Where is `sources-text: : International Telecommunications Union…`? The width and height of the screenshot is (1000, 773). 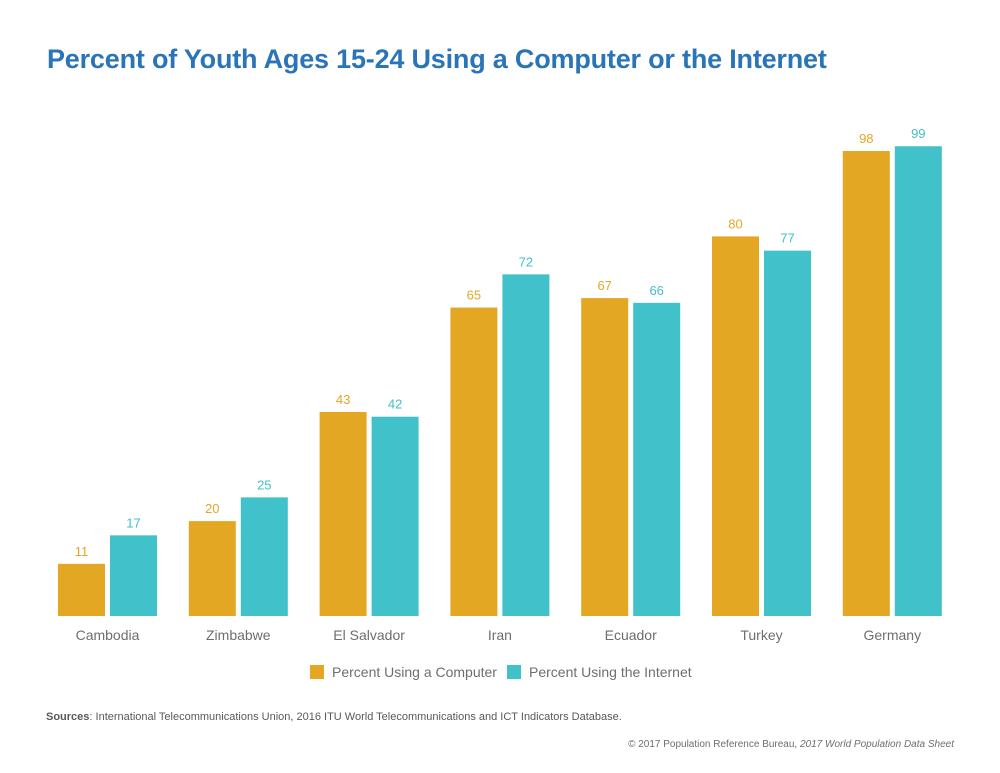
sources-text: : International Telecommunications Union… is located at coordinates (355, 717).